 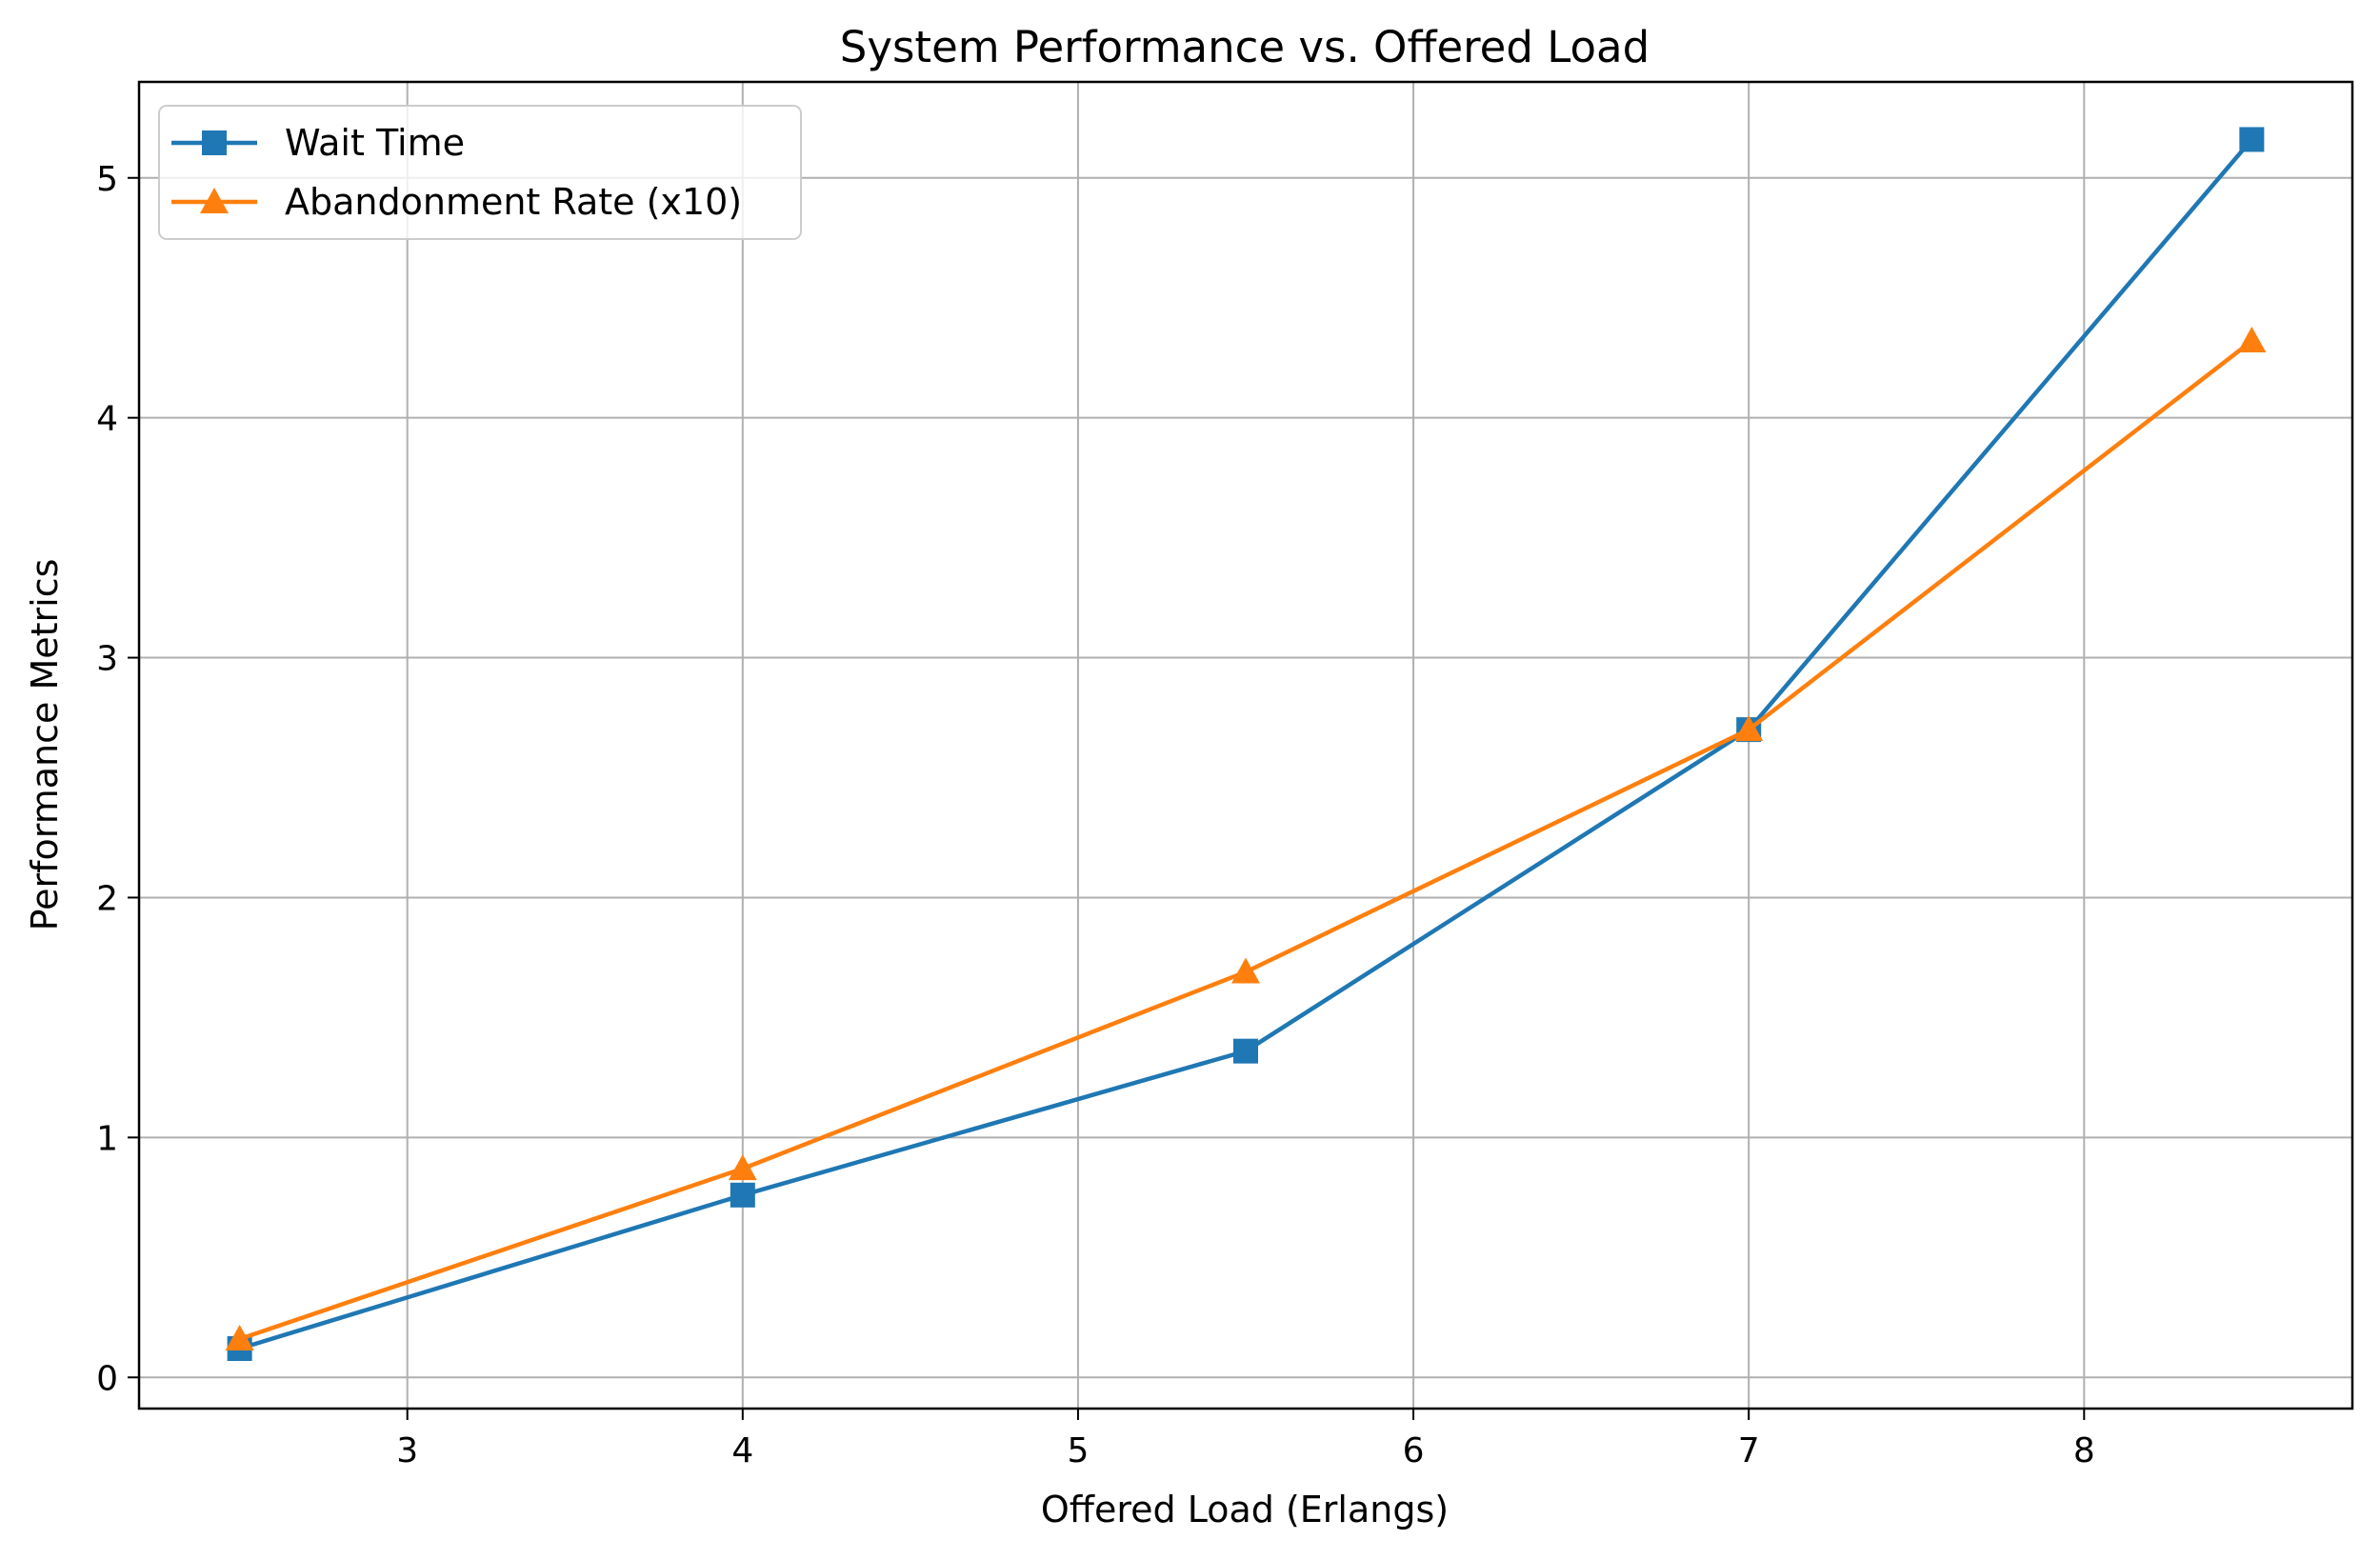 What do you see at coordinates (107, 659) in the screenshot?
I see `y-tick-label: 3` at bounding box center [107, 659].